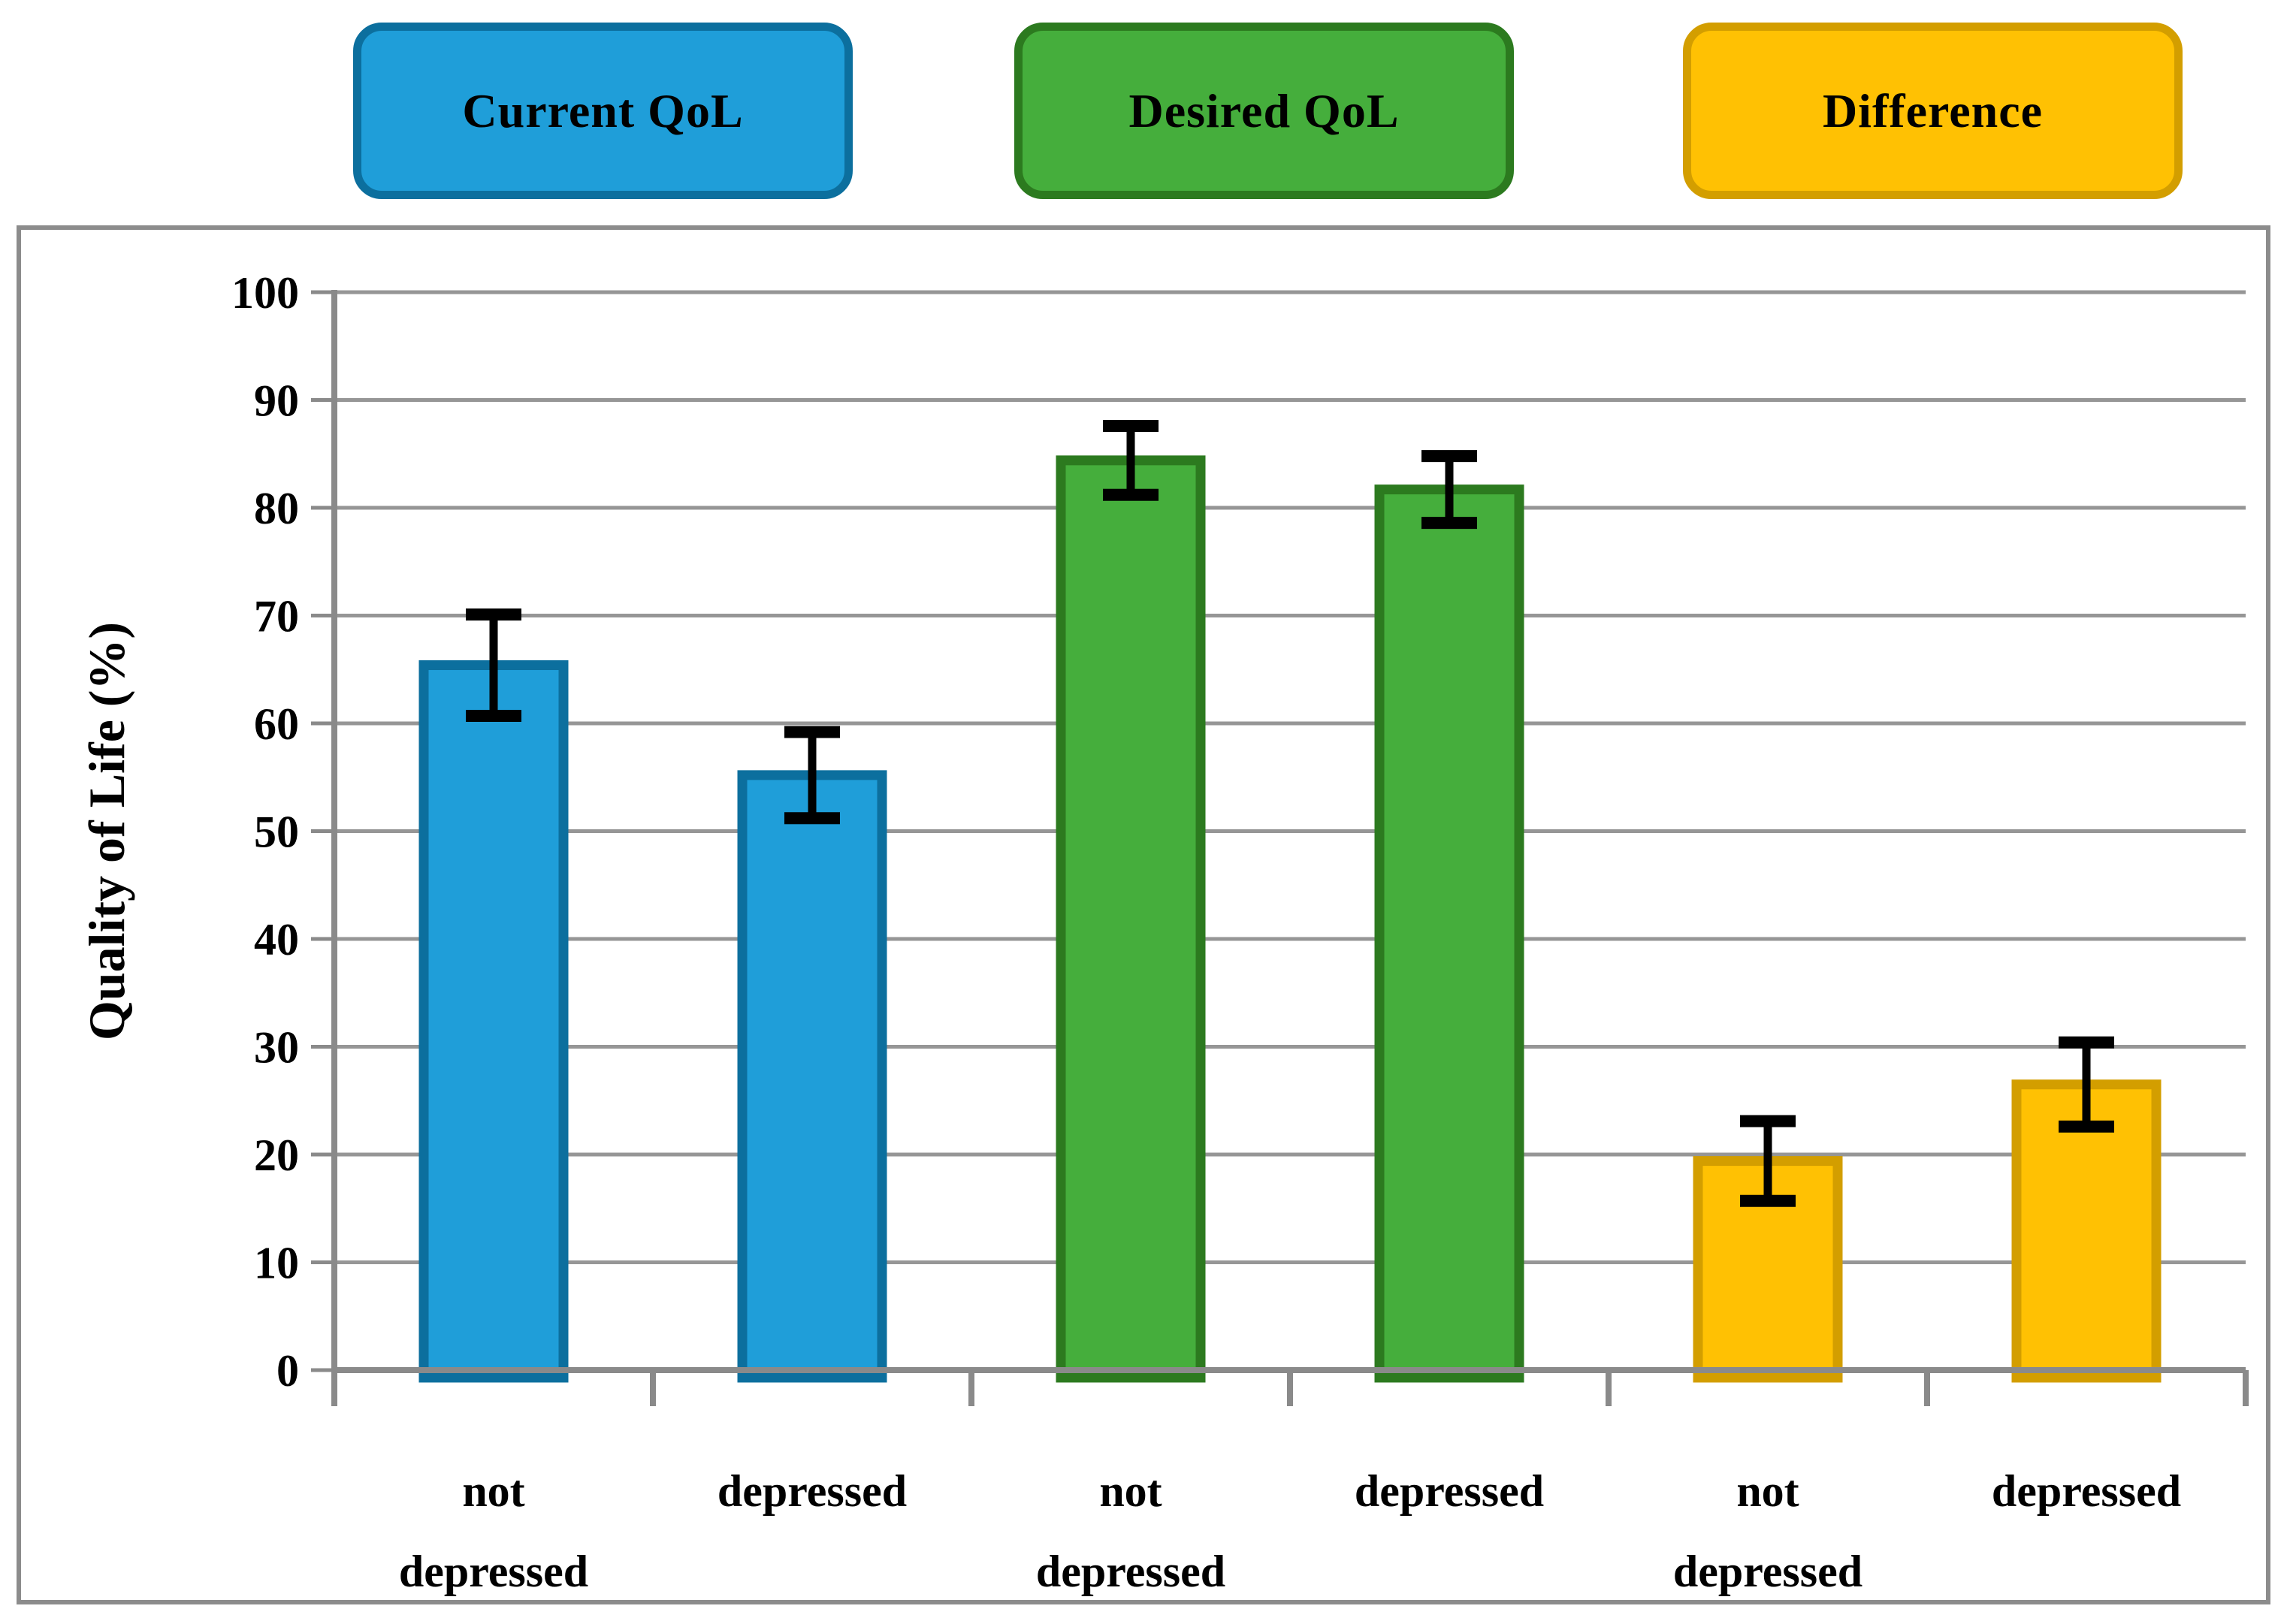 The width and height of the screenshot is (2296, 1624). Describe the element at coordinates (812, 1076) in the screenshot. I see `bar-current-qol-depressed` at that location.